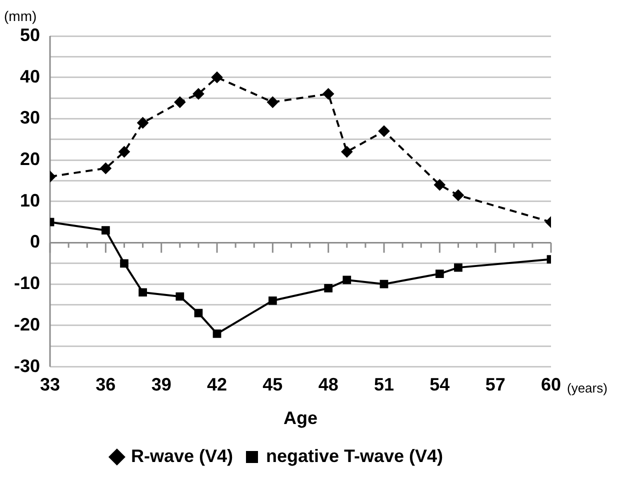 This screenshot has width=623, height=480. I want to click on x-tick-label: 45, so click(272, 384).